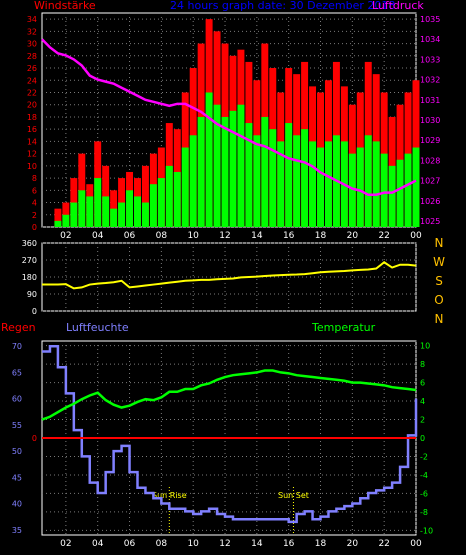  I want to click on wind-tick-label: 2, so click(34, 215).